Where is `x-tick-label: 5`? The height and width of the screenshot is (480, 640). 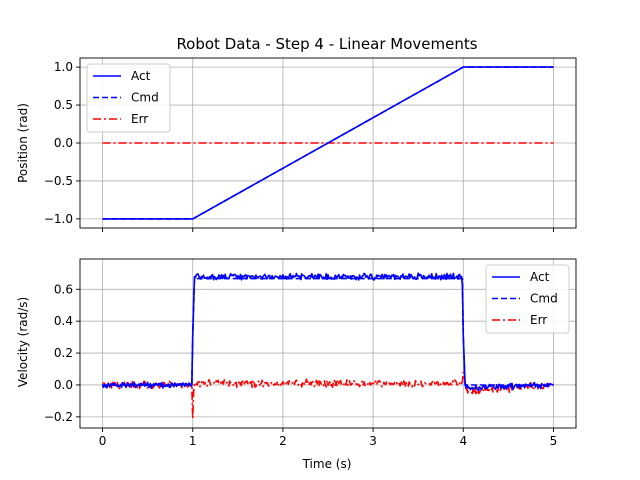 x-tick-label: 5 is located at coordinates (554, 441).